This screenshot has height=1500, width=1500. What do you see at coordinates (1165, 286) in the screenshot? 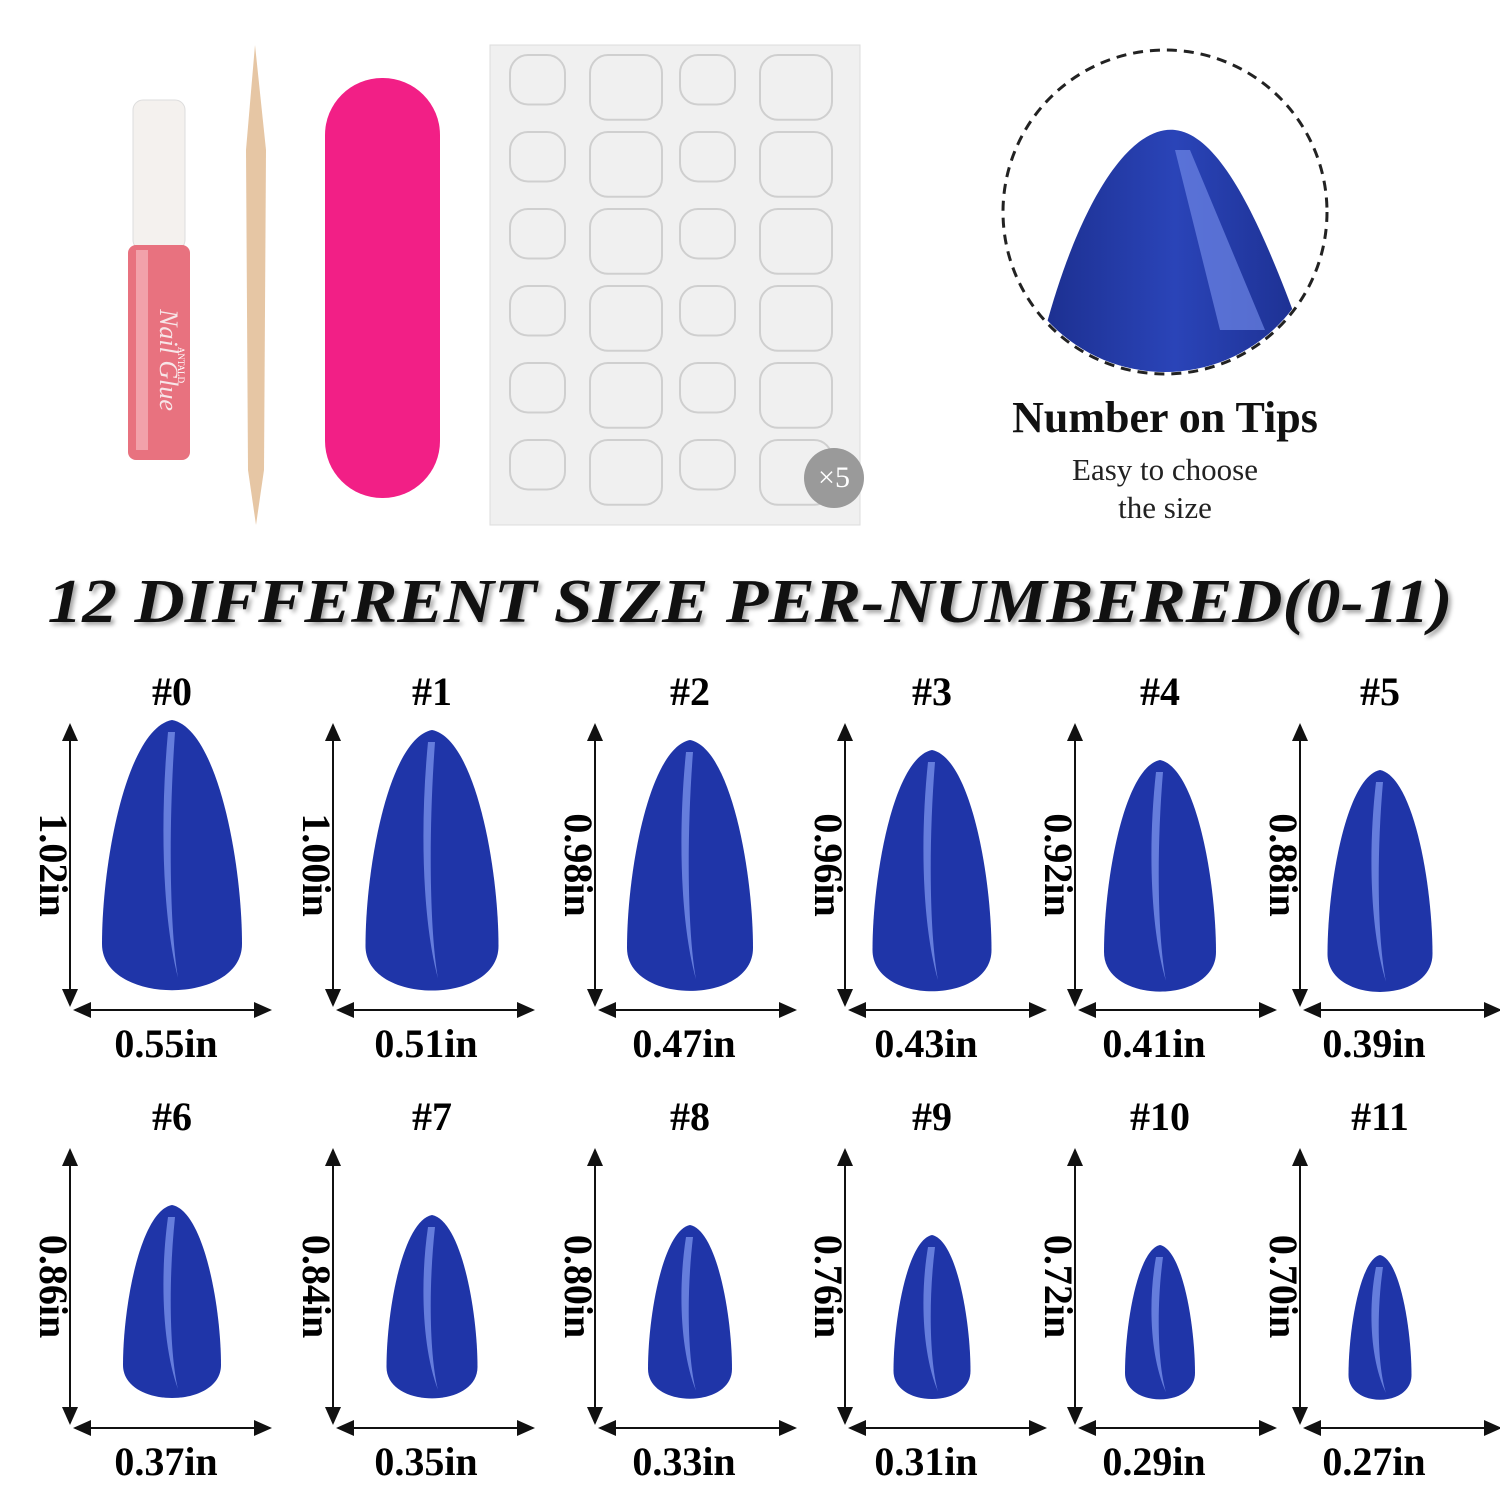
I see `tip-callout: Number on Tips Easy to choose the size` at bounding box center [1165, 286].